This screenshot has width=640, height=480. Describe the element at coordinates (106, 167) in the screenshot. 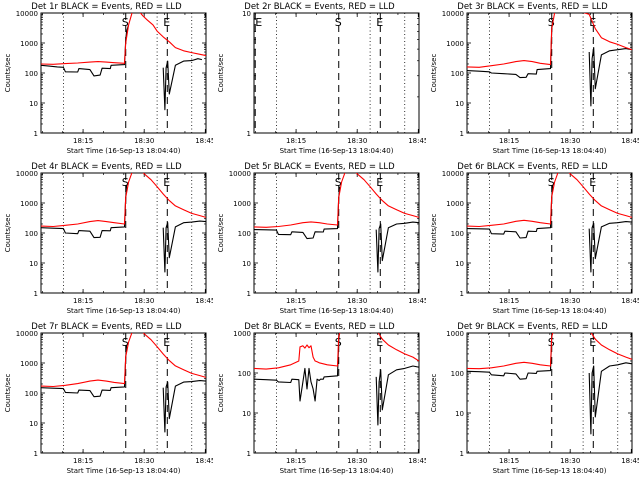

I see `plot-title: Det 4r BLACK = Events, RED = LLD` at that location.